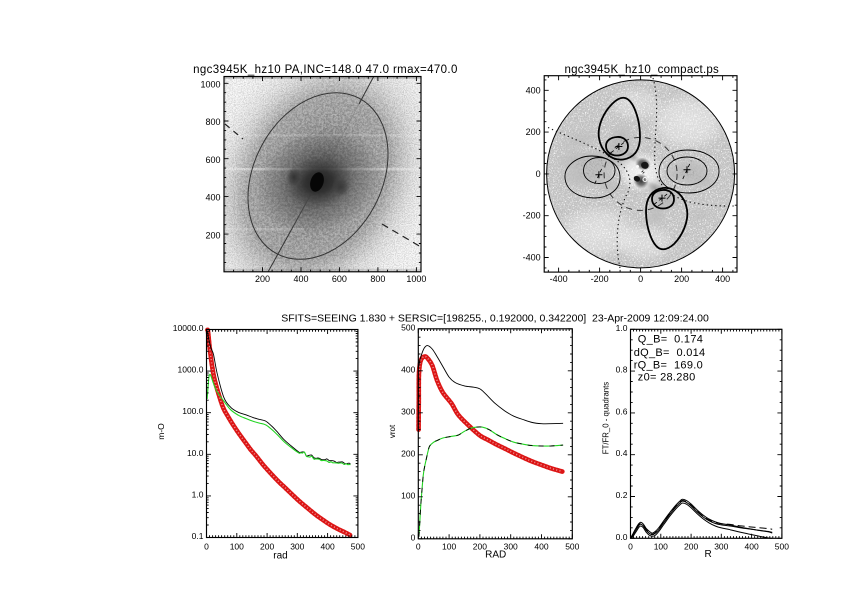 The height and width of the screenshot is (595, 842). I want to click on svg-text: m-O, so click(161, 431).